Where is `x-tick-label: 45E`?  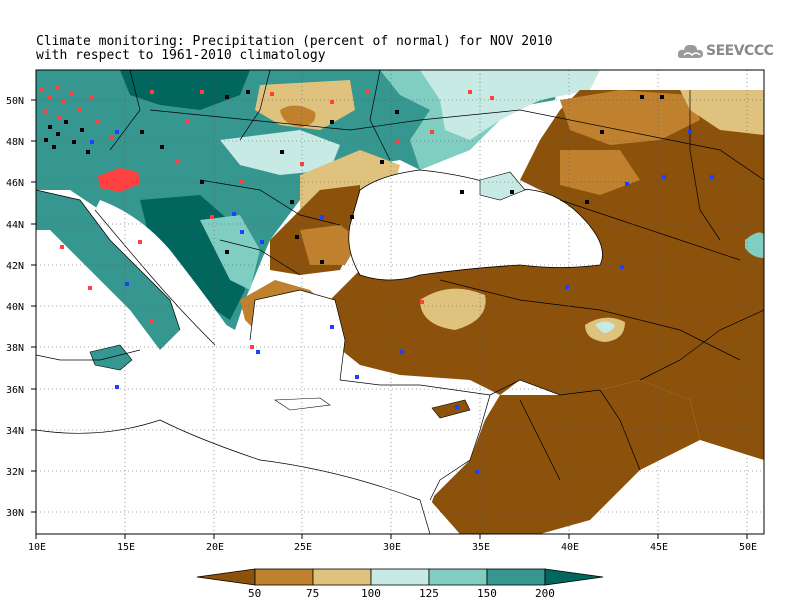
x-tick-label: 45E is located at coordinates (659, 547).